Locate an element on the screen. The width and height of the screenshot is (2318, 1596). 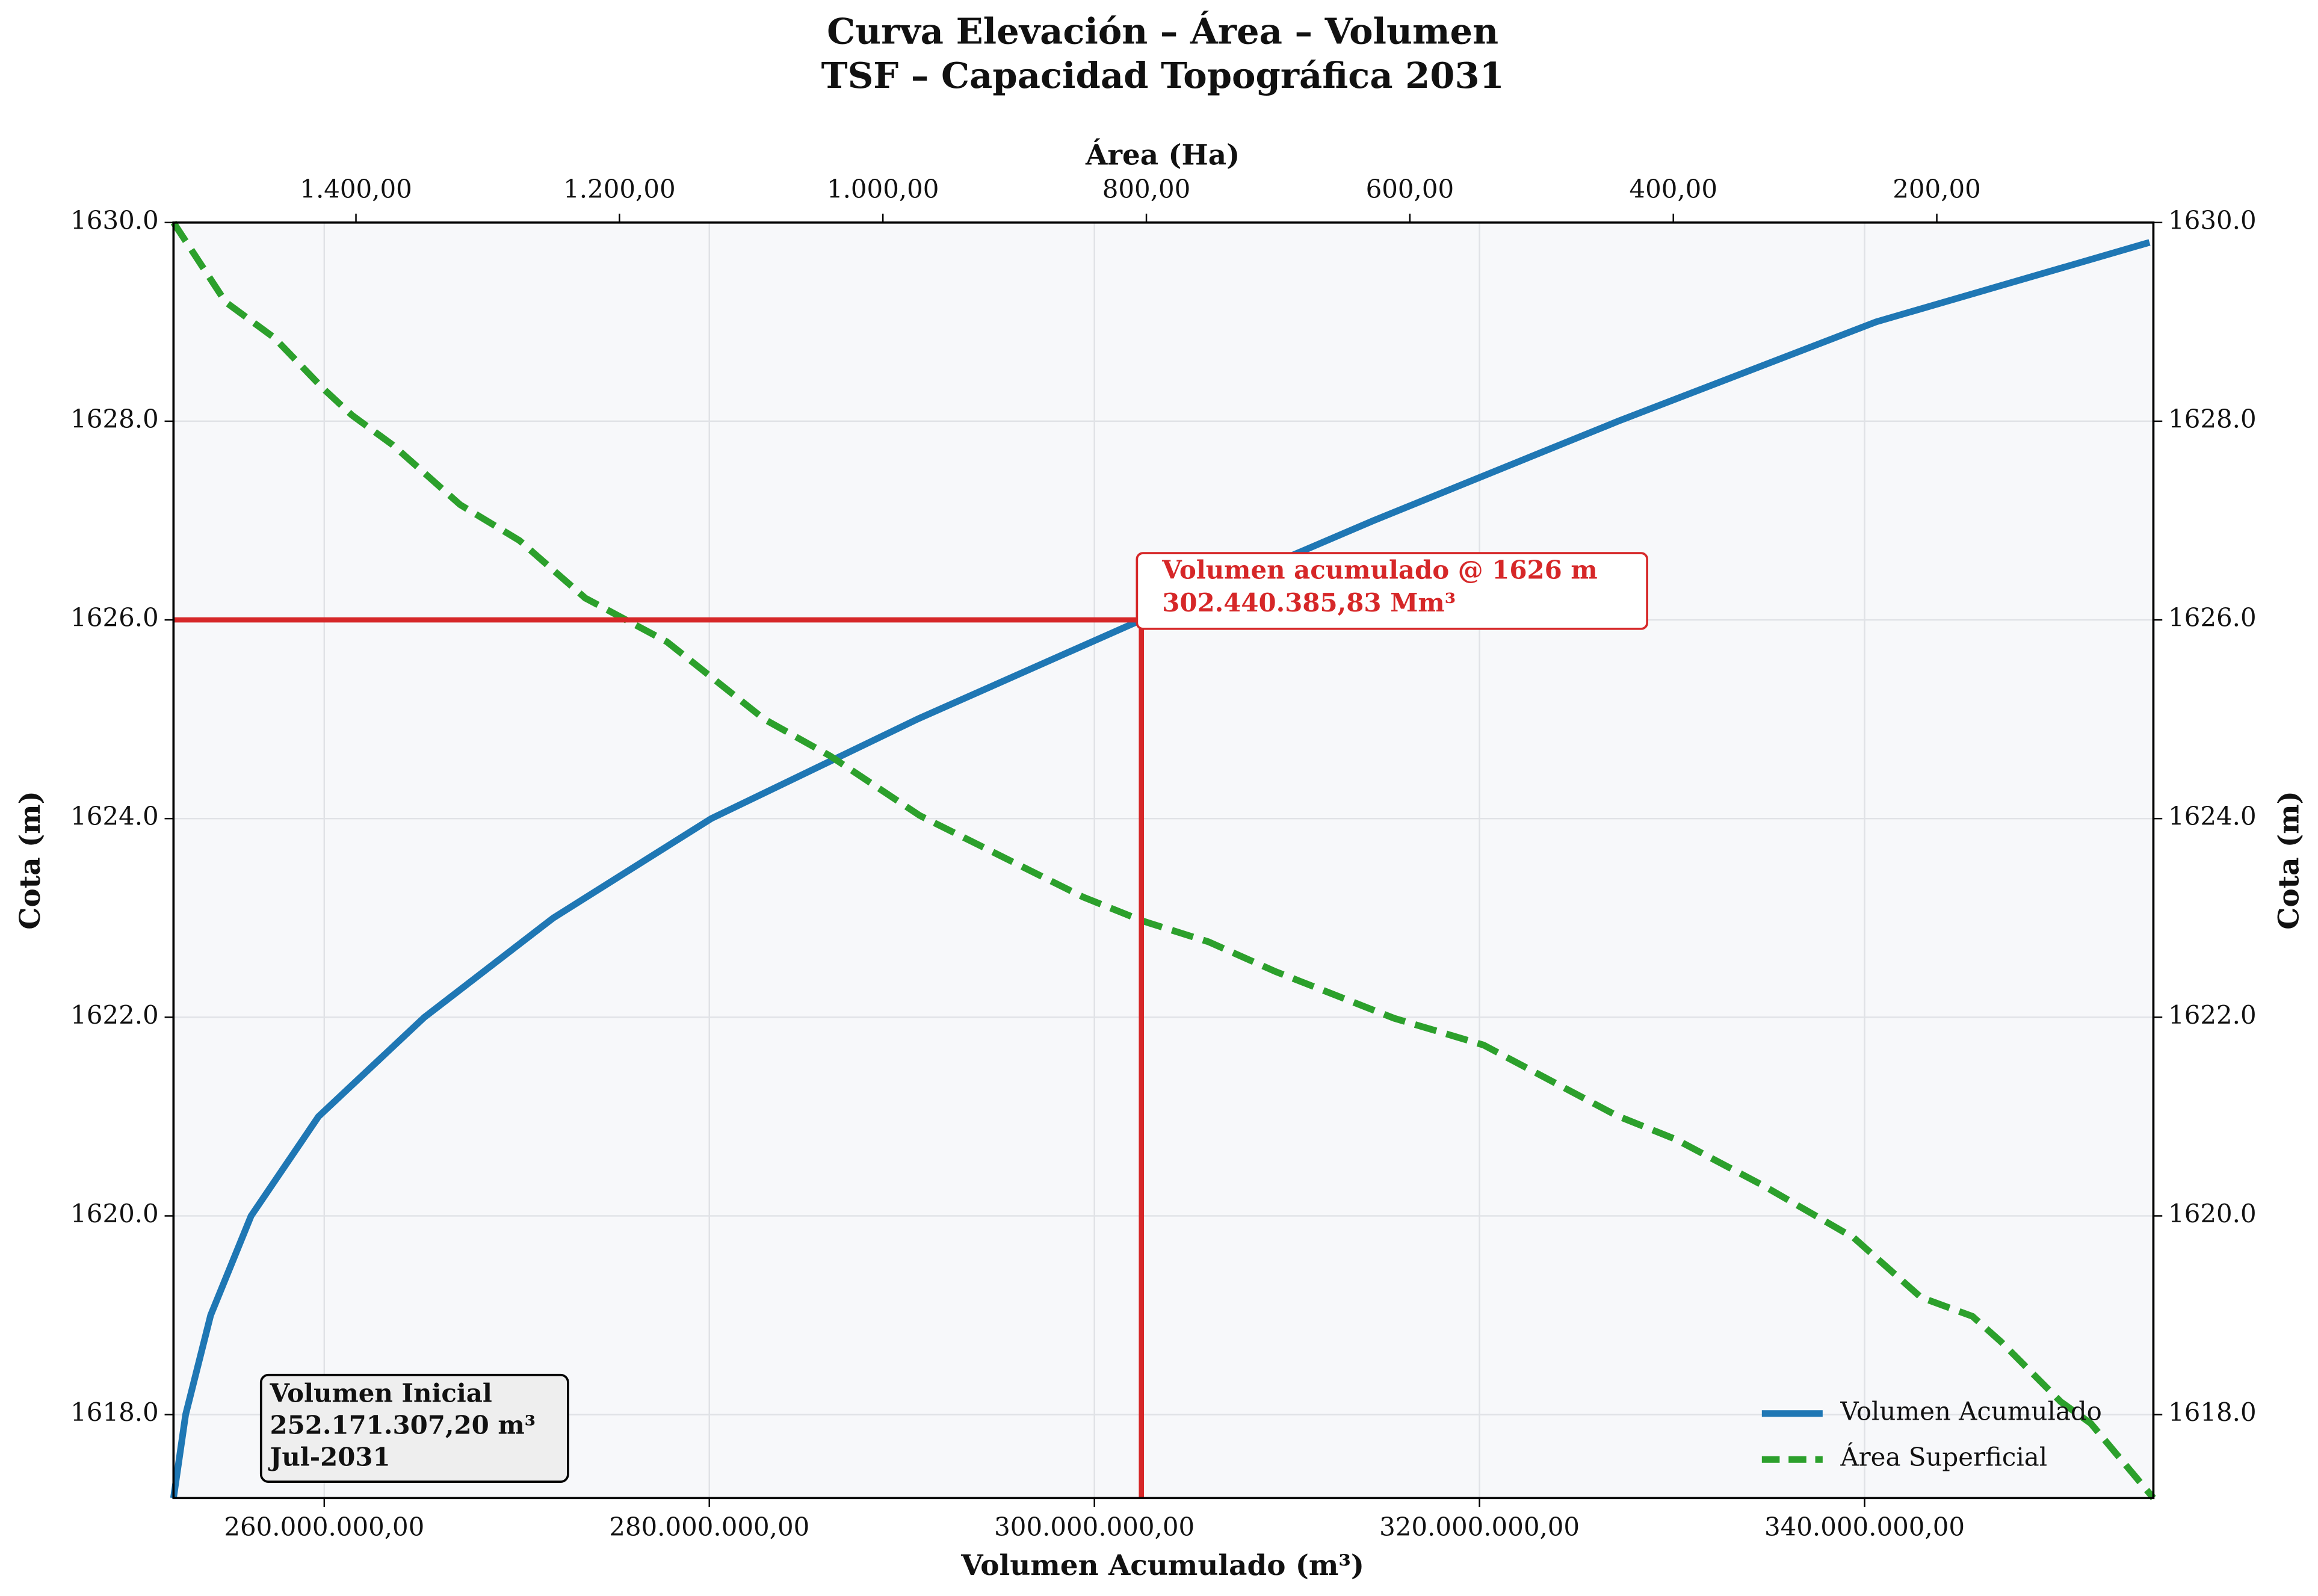
chart-title: Curva Elevación – Área – Volumen is located at coordinates (1163, 31).